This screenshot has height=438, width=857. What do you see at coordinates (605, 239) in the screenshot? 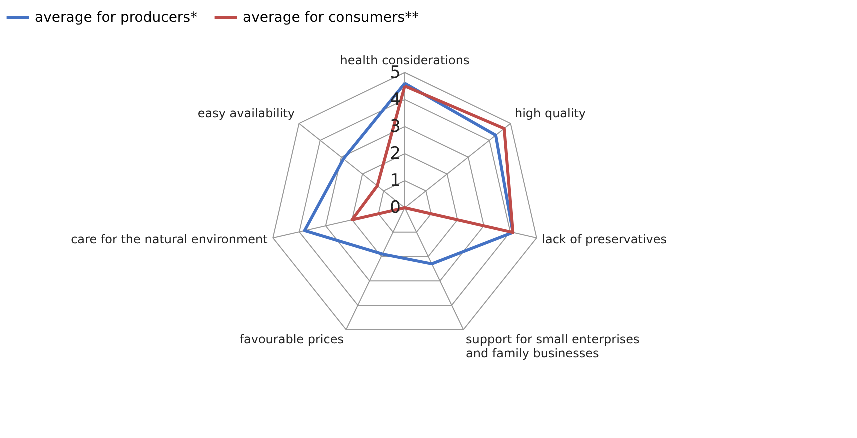
I see `spoke-label: lack of preservatives` at bounding box center [605, 239].